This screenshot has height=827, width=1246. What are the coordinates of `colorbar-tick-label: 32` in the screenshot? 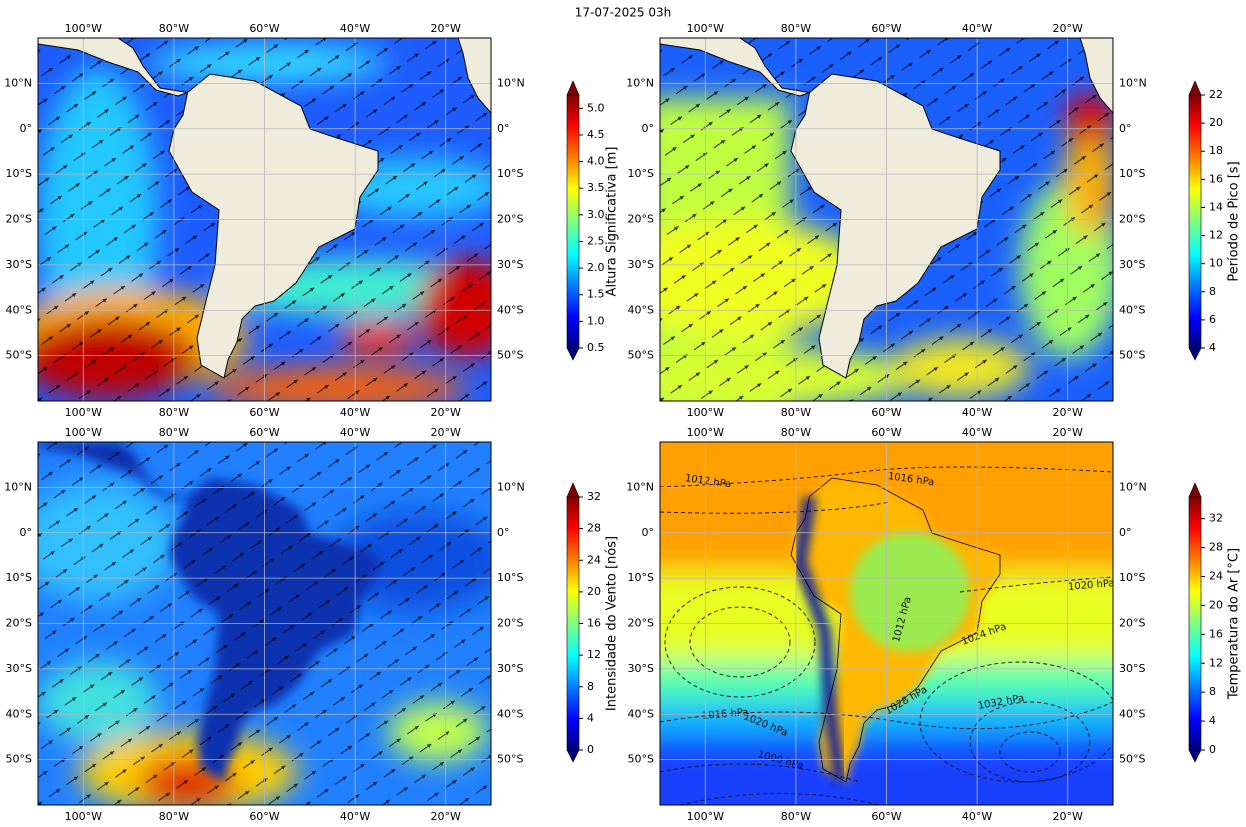 It's located at (594, 496).